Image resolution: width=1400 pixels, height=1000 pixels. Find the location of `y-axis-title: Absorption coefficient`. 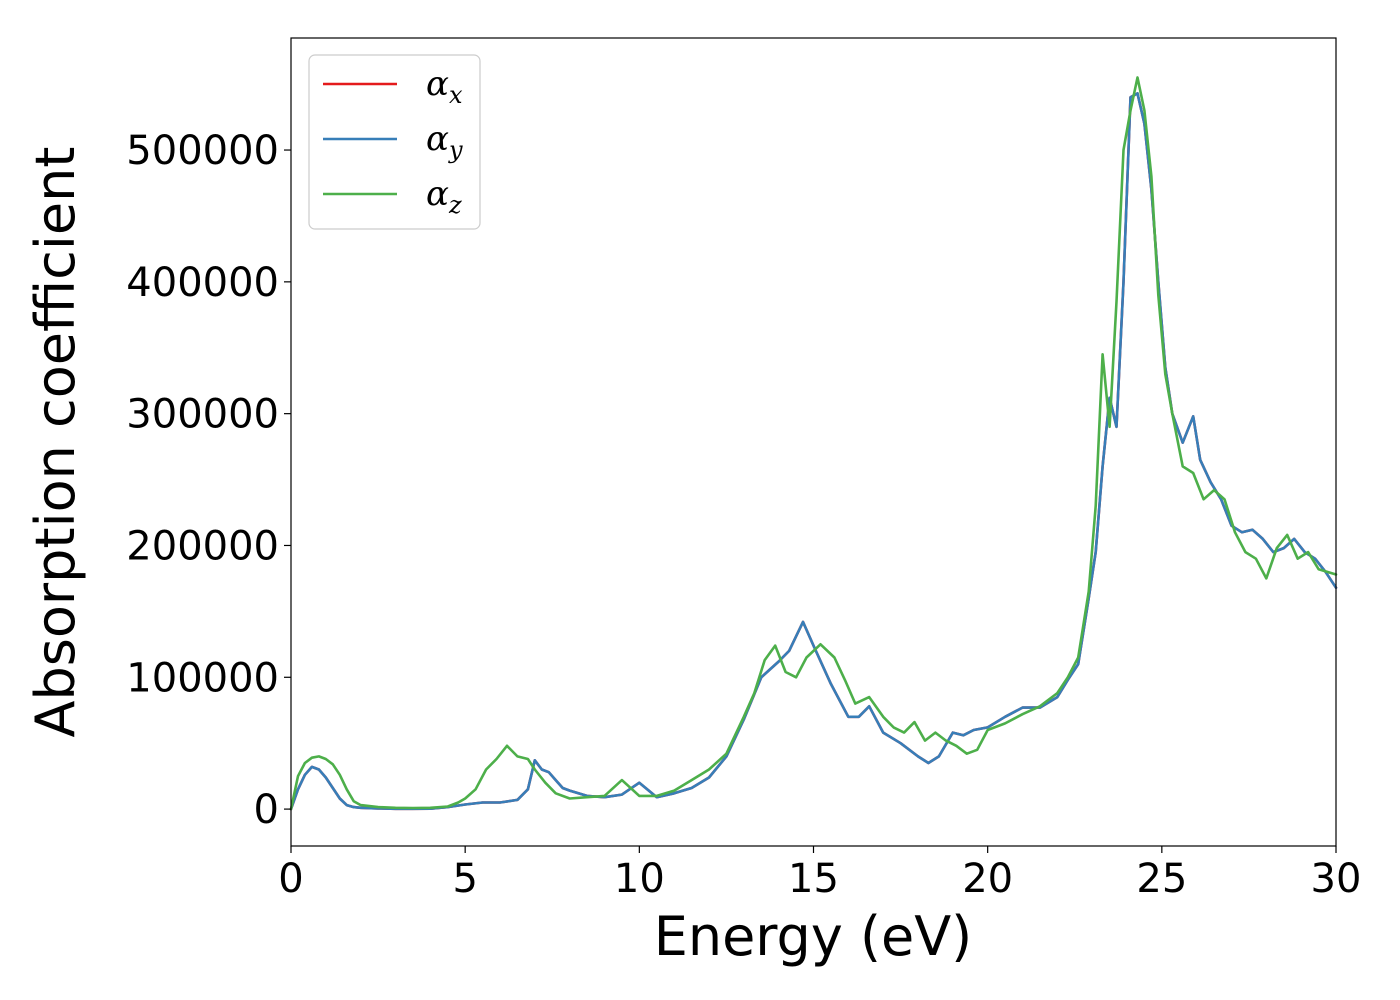

y-axis-title: Absorption coefficient is located at coordinates (55, 442).